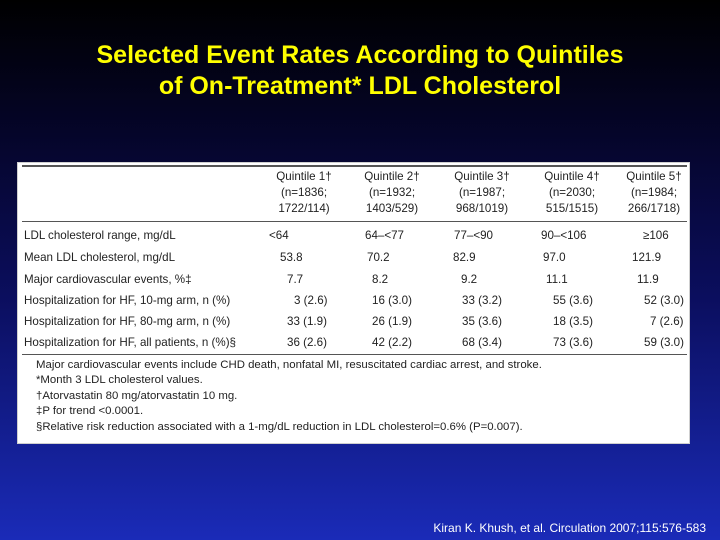  What do you see at coordinates (354, 221) in the screenshot?
I see `table-header-rule` at bounding box center [354, 221].